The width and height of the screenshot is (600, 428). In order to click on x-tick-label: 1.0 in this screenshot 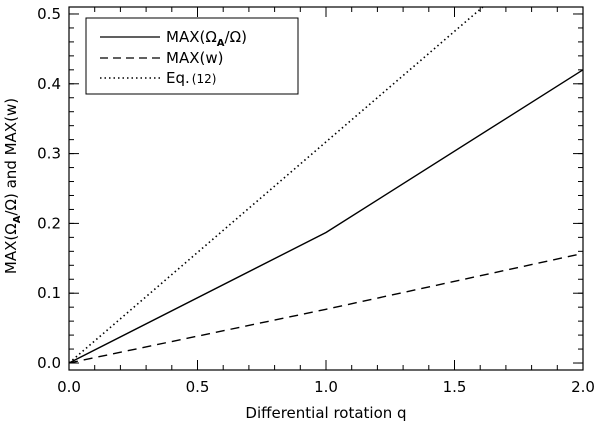, I will do `click(326, 387)`.